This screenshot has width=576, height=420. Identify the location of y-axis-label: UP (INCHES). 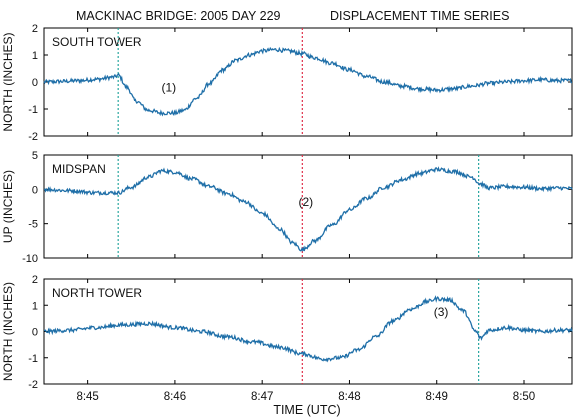
(8, 206).